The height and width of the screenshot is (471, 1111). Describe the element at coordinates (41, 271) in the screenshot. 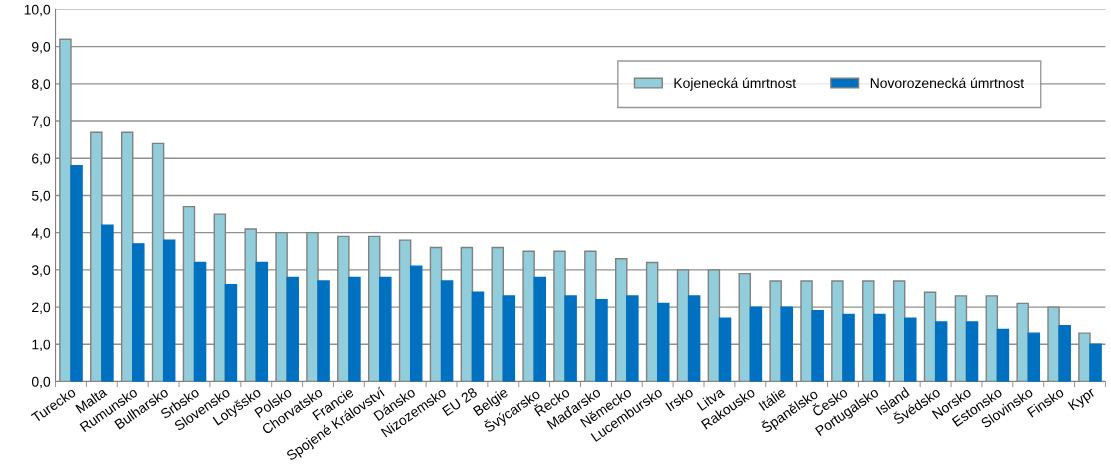

I see `y-tick-label: 3,0` at that location.